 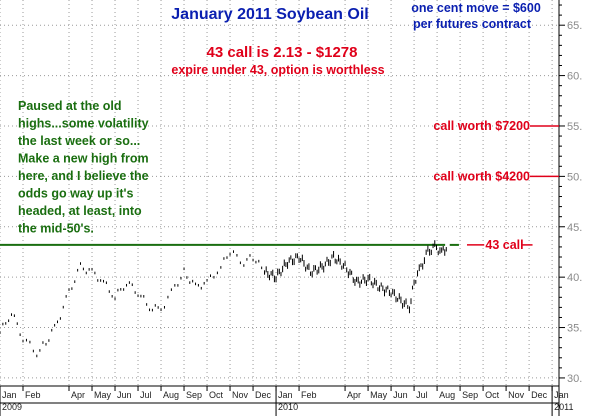 I want to click on y-tick-label: 40., so click(x=574, y=278).